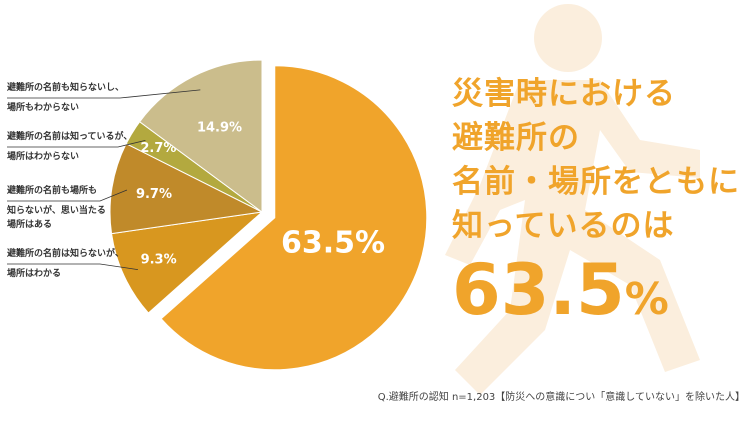  Describe the element at coordinates (154, 194) in the screenshot. I see `slice-value-label-2: 9.7%` at that location.